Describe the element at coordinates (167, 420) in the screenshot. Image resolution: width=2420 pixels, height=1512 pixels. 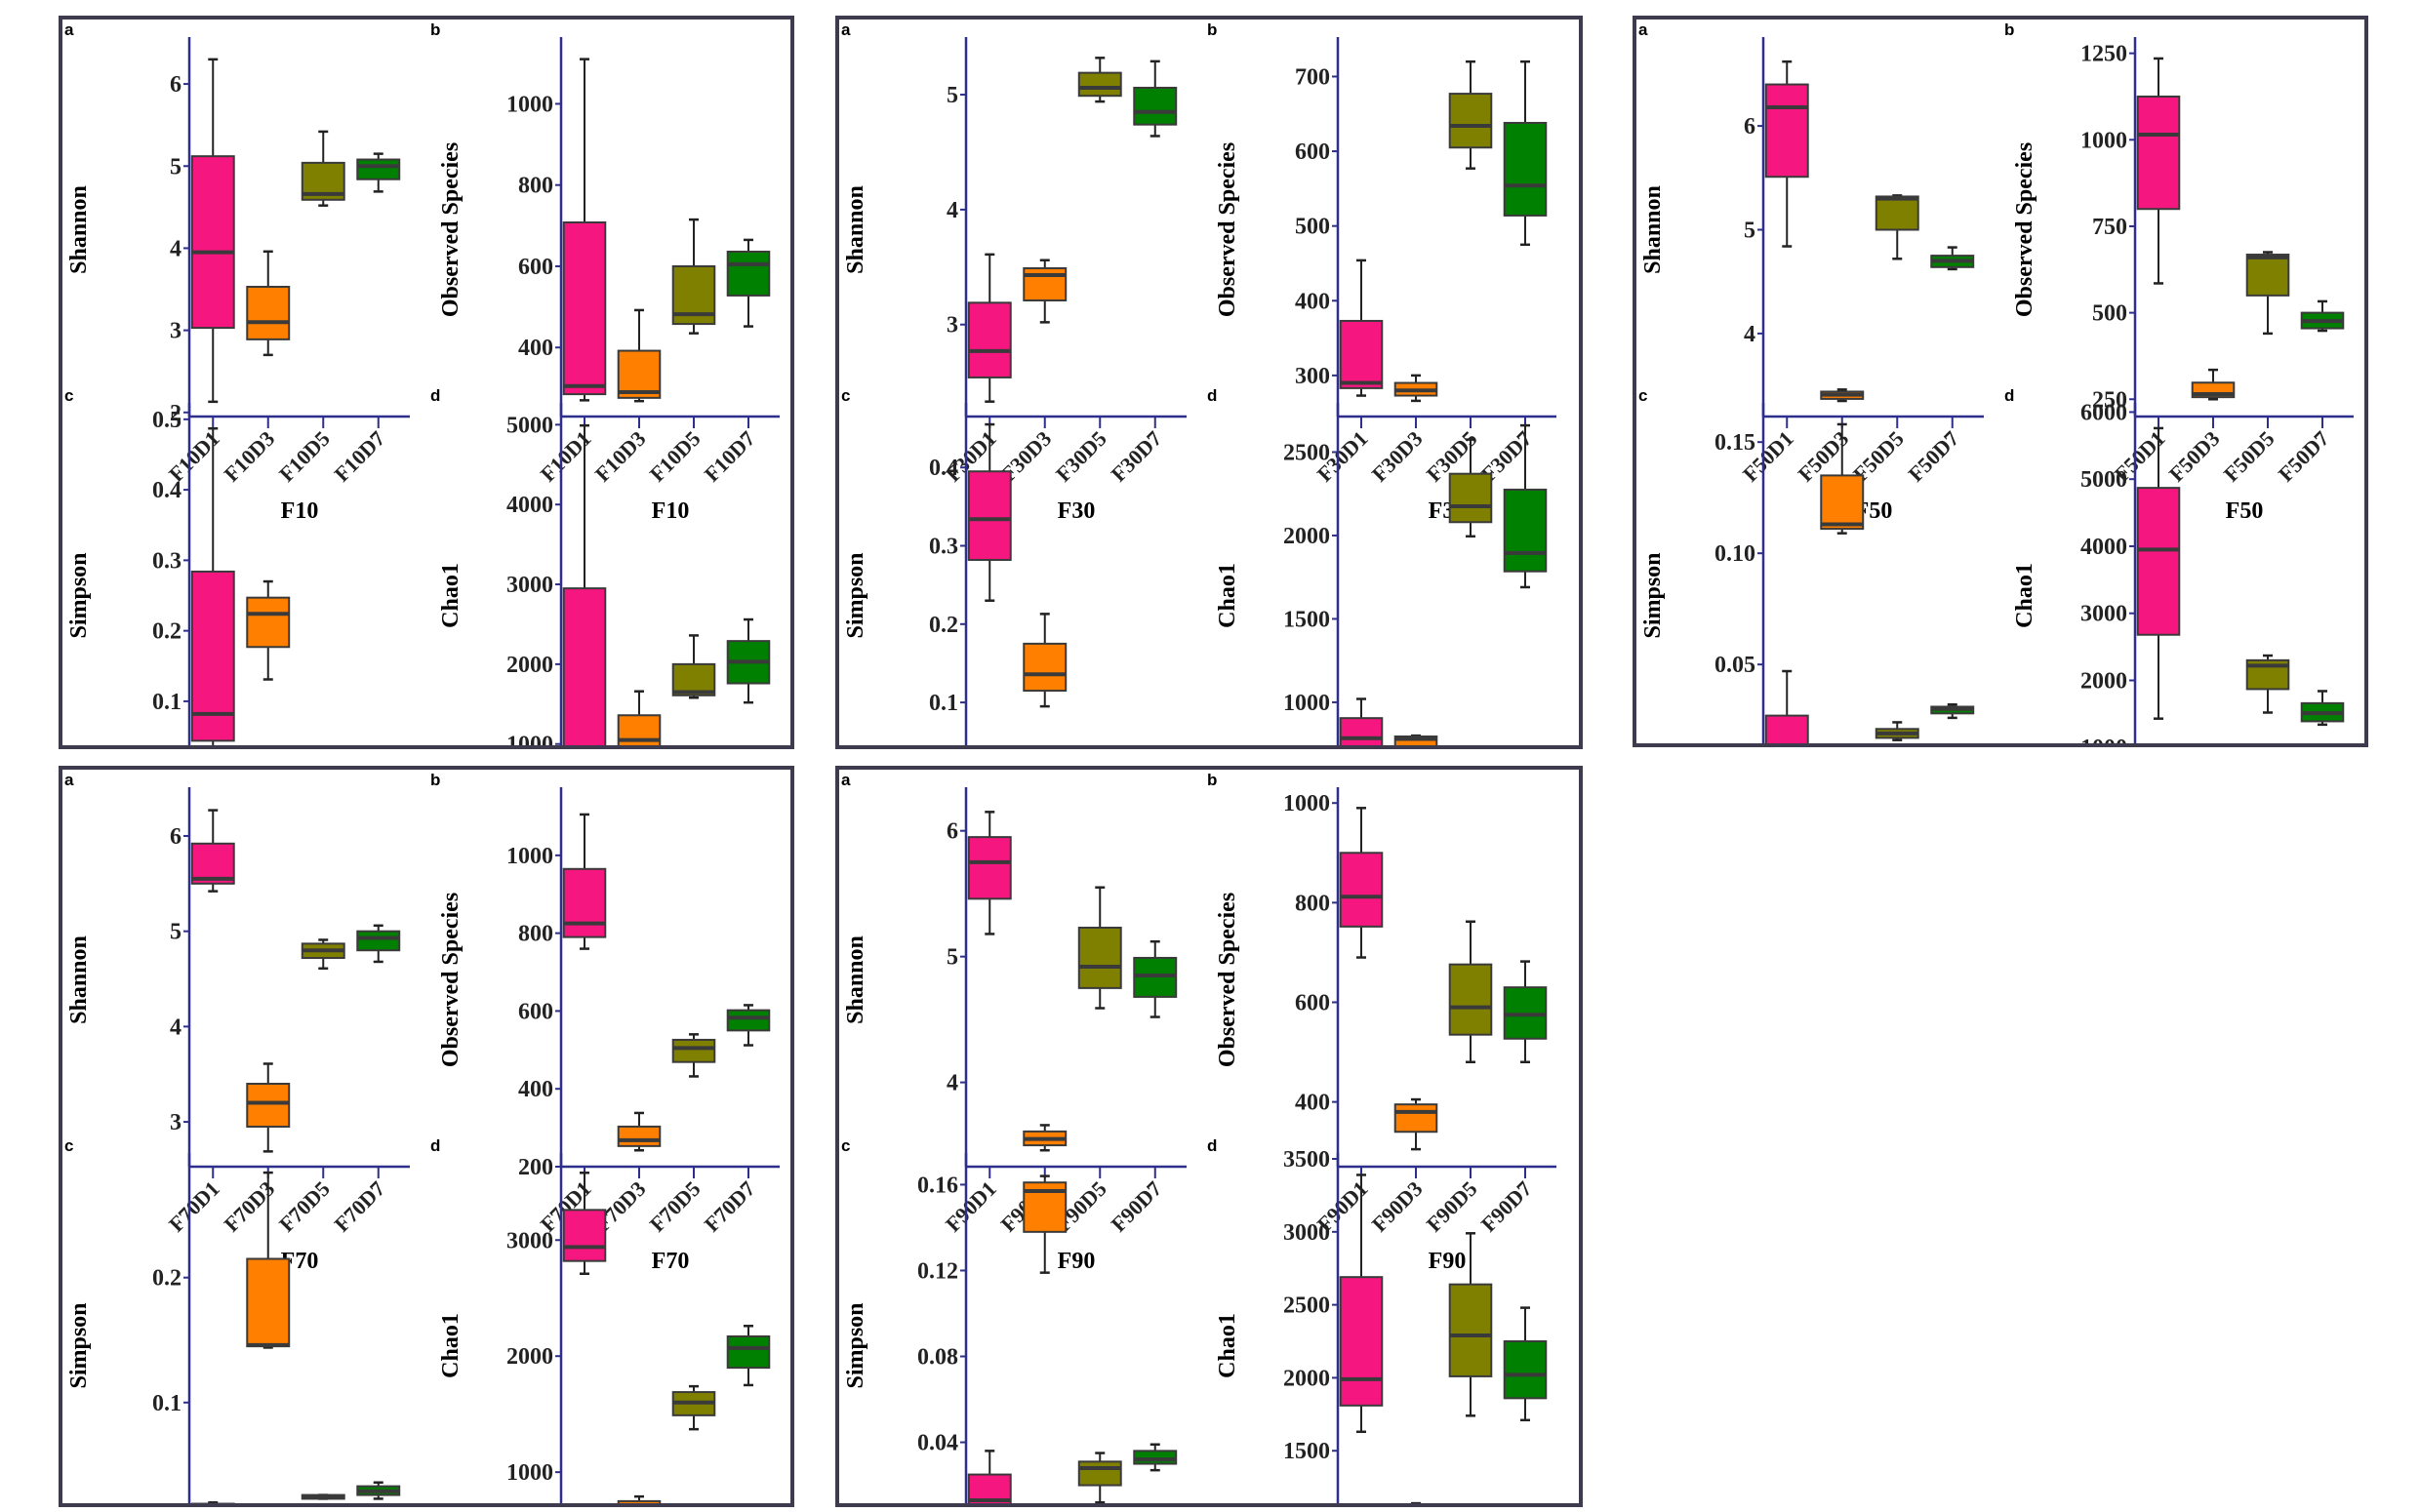
I see `y-tick-label: 0.5` at that location.